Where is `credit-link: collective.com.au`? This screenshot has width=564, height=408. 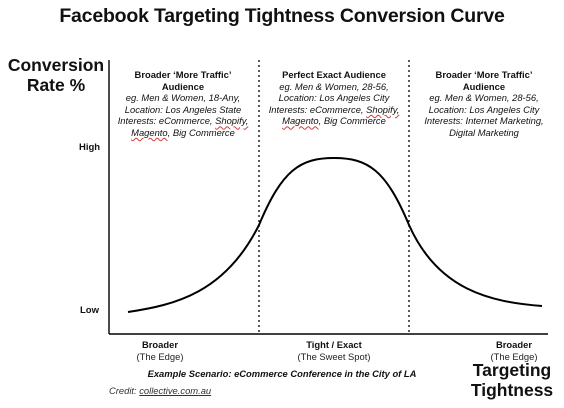
credit-link: collective.com.au is located at coordinates (175, 390).